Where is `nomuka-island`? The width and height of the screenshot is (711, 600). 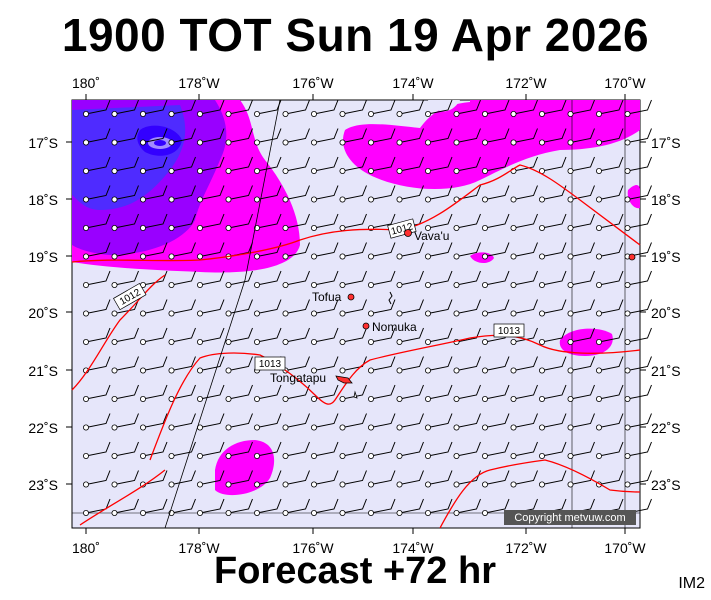 nomuka-island is located at coordinates (366, 326).